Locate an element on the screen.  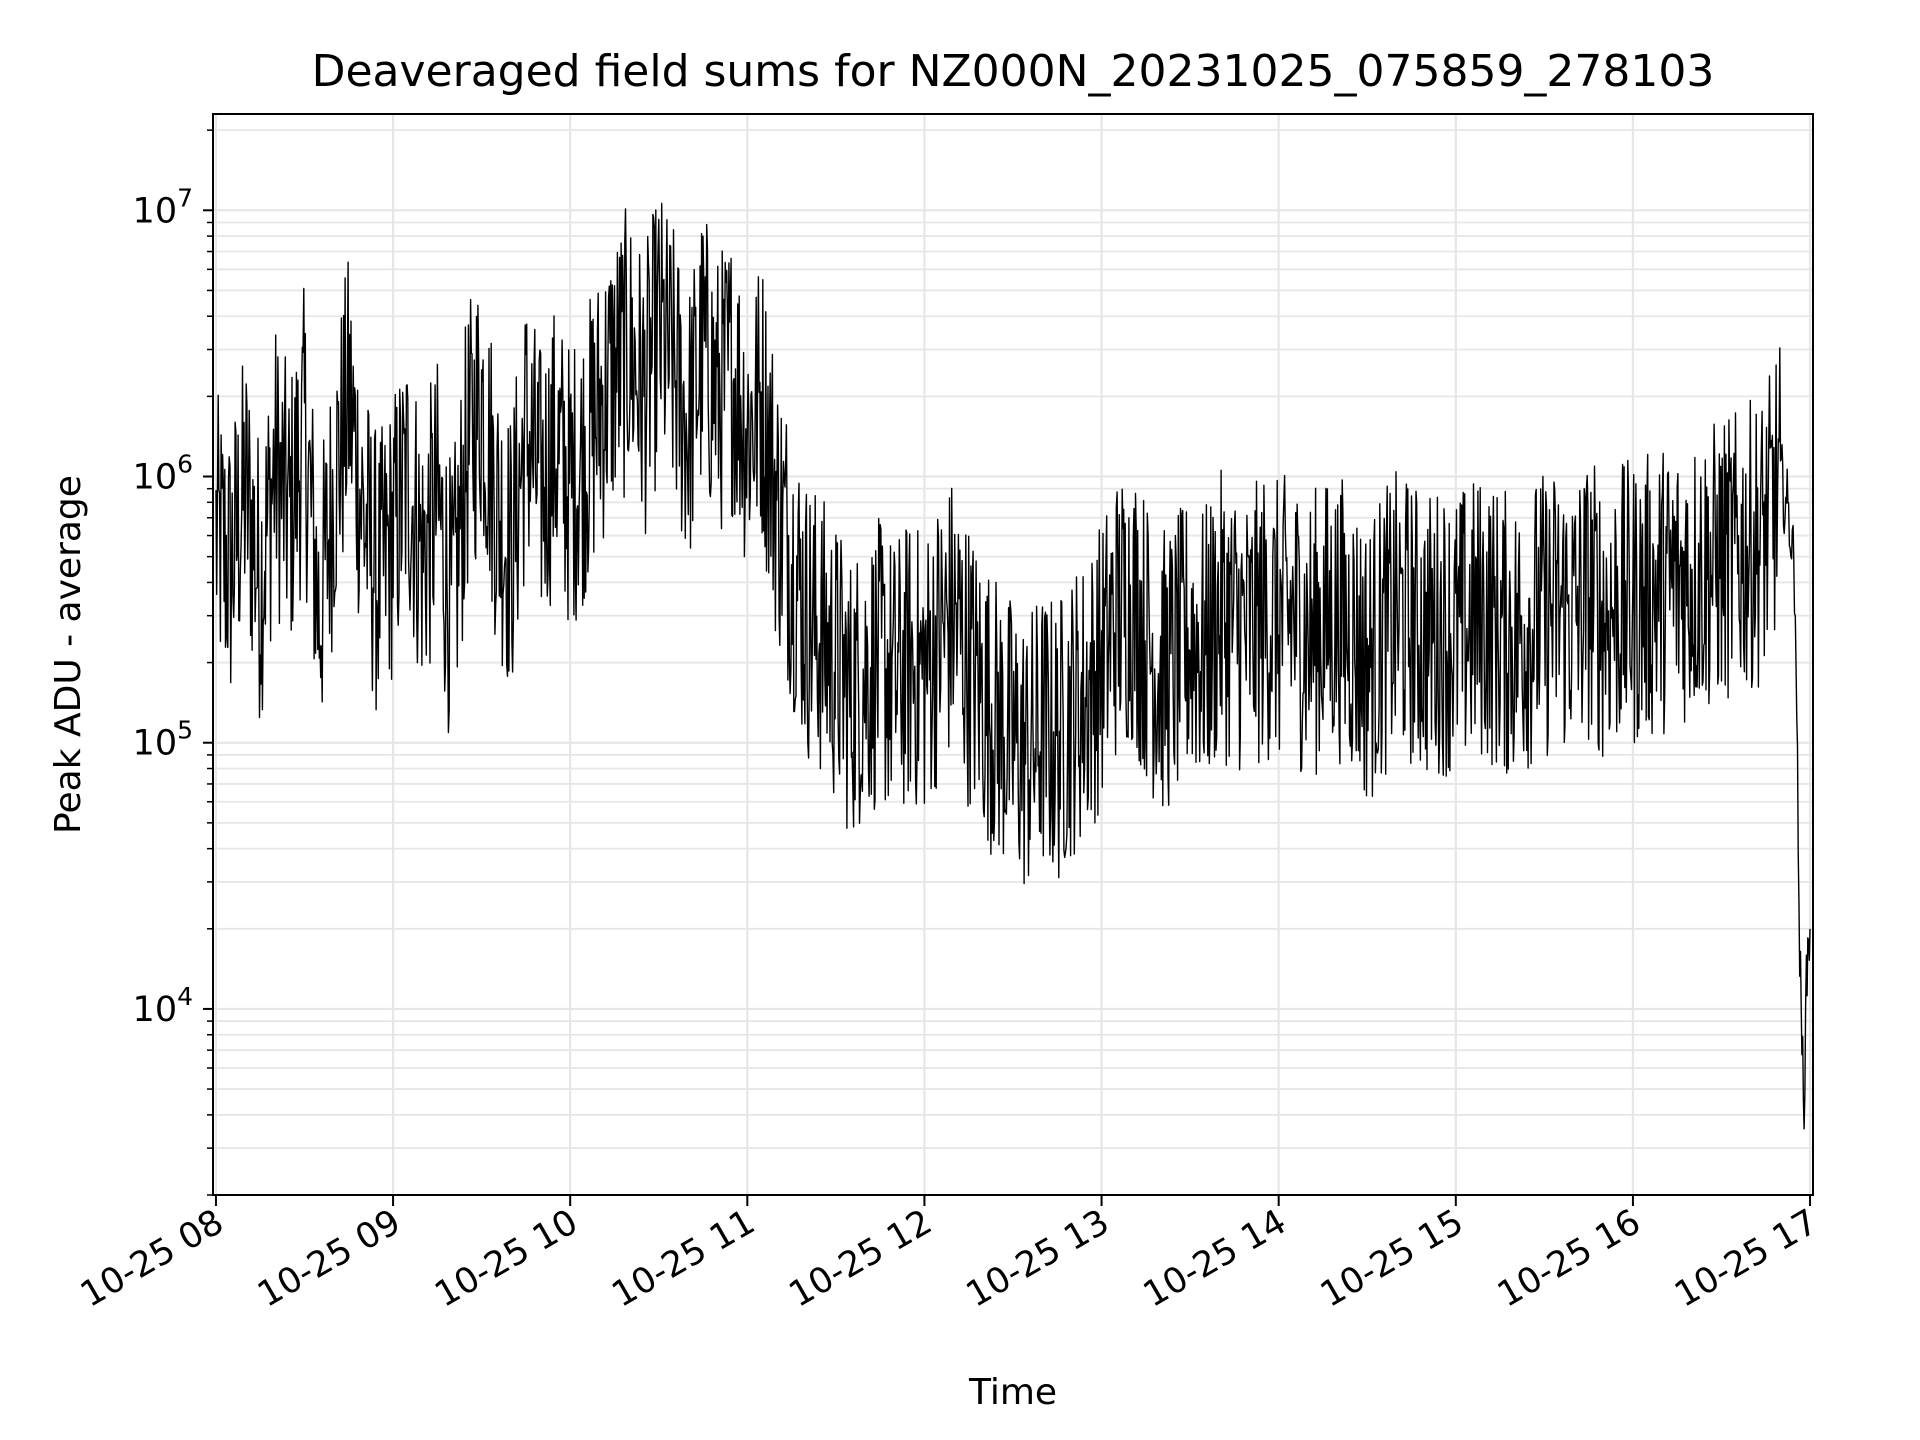
x-tick-label: 10-25 17 is located at coordinates (1746, 1258).